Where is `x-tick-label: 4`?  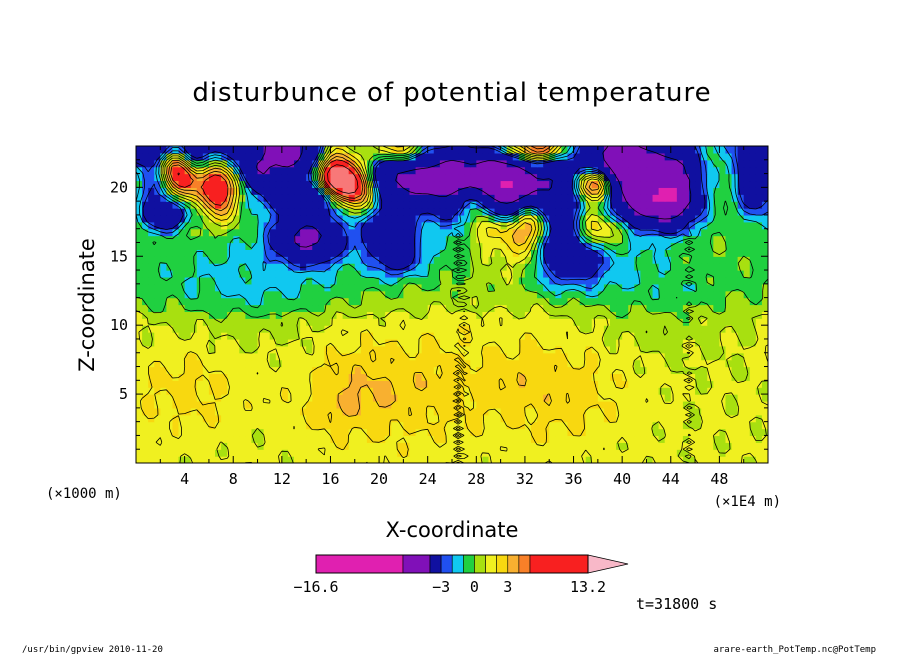
x-tick-label: 4 is located at coordinates (184, 479).